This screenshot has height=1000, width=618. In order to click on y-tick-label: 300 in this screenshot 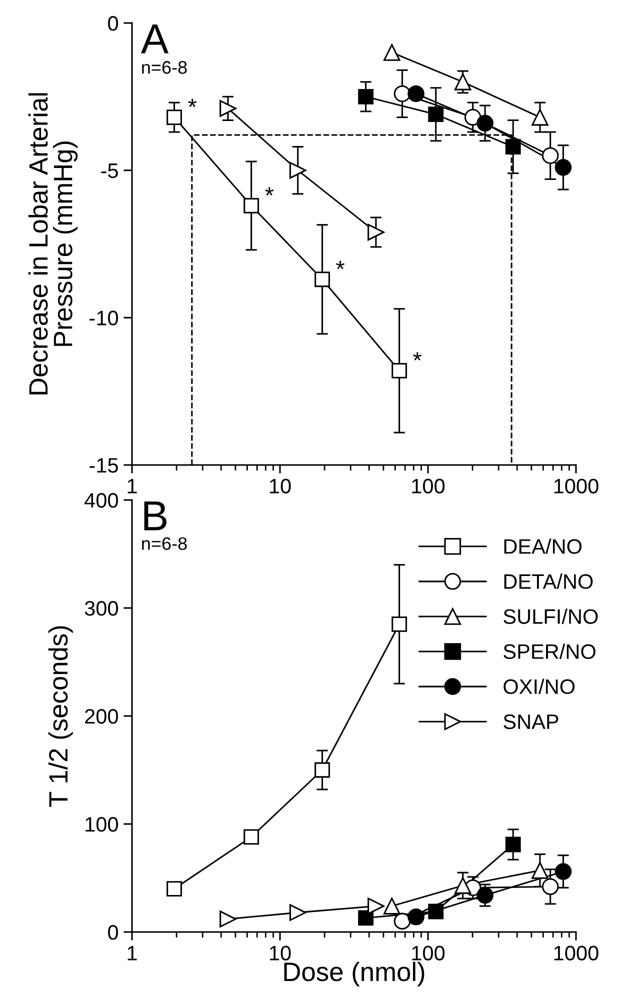, I will do `click(101, 608)`.